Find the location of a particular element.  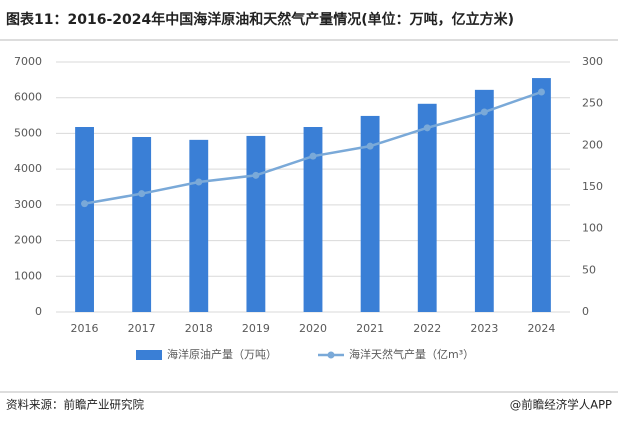

y-tick-label: 4000 is located at coordinates (28, 168).